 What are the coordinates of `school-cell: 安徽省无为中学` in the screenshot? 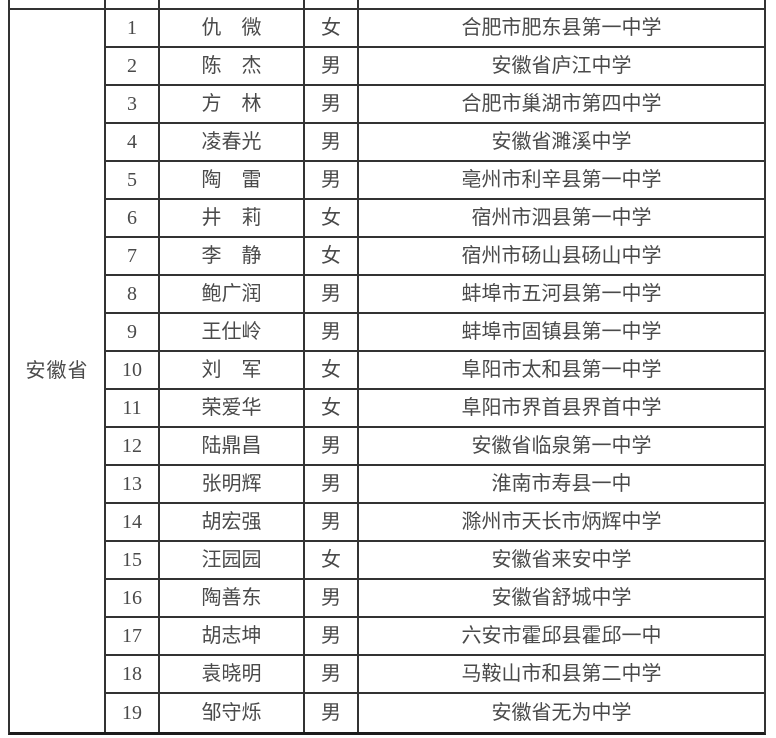 It's located at (561, 713).